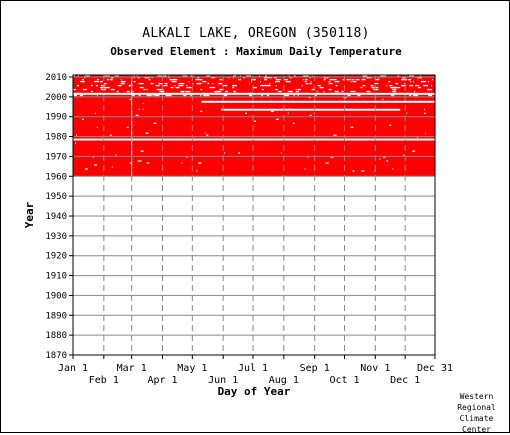 The image size is (510, 435). Describe the element at coordinates (132, 368) in the screenshot. I see `x-tick-label: Mar 1` at that location.